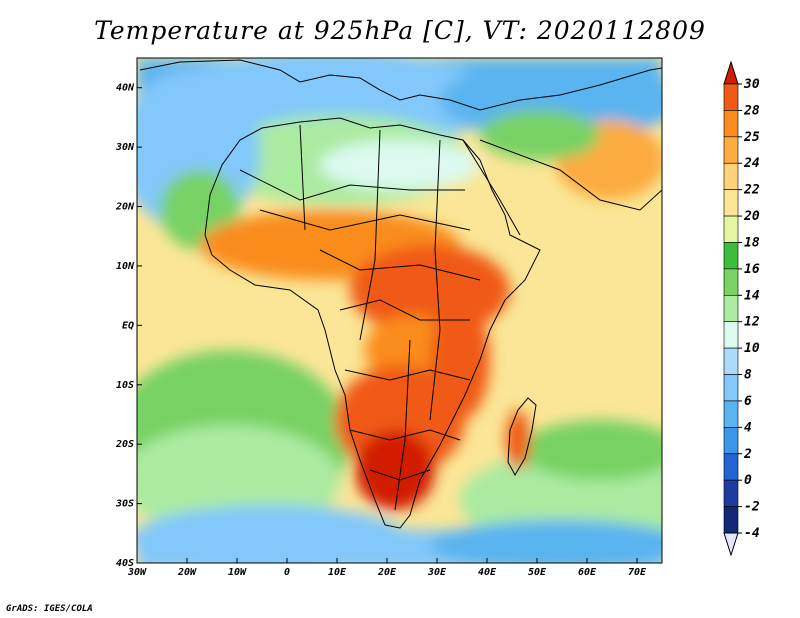 The image size is (800, 618). Describe the element at coordinates (751, 110) in the screenshot. I see `colorbar-label: 28` at that location.